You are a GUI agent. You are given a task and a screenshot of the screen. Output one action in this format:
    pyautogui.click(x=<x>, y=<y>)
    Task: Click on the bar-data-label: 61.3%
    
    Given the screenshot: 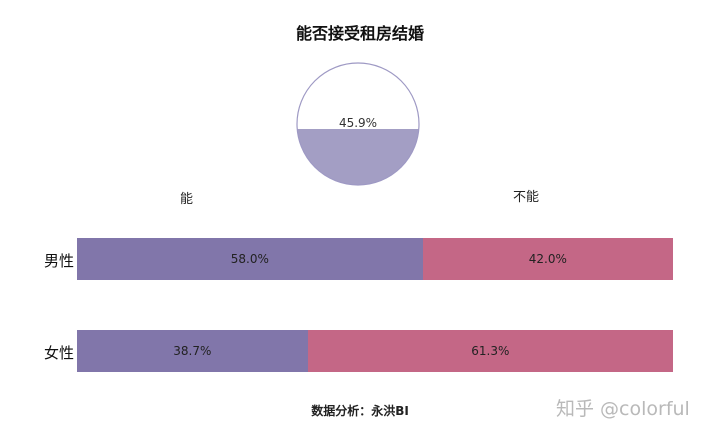 What is the action you would take?
    pyautogui.click(x=490, y=351)
    